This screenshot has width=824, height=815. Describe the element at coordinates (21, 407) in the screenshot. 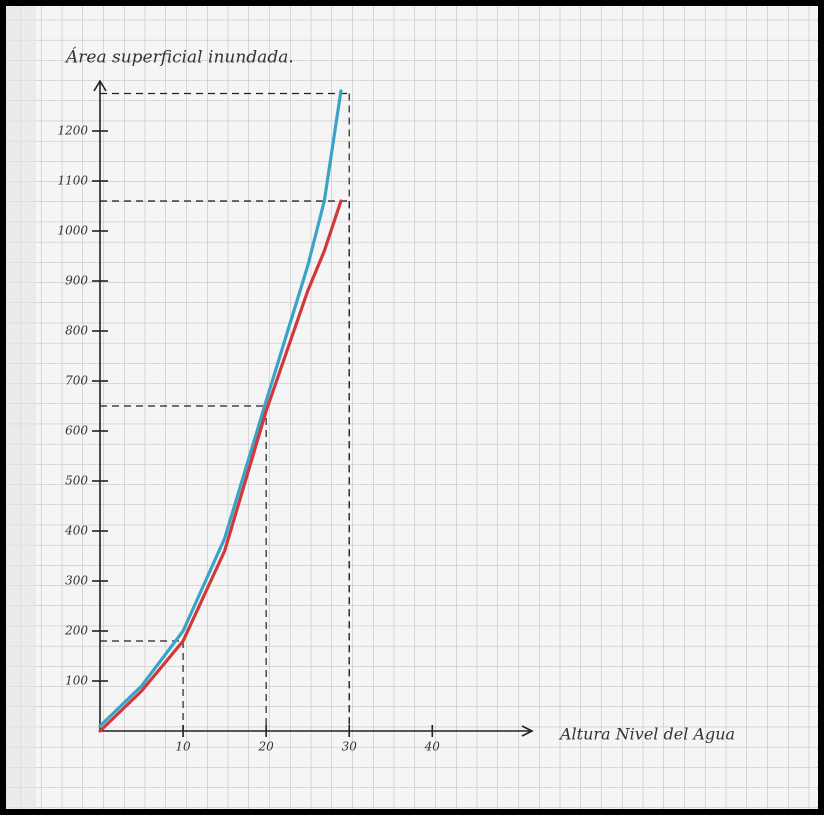

I see `paper-margin` at that location.